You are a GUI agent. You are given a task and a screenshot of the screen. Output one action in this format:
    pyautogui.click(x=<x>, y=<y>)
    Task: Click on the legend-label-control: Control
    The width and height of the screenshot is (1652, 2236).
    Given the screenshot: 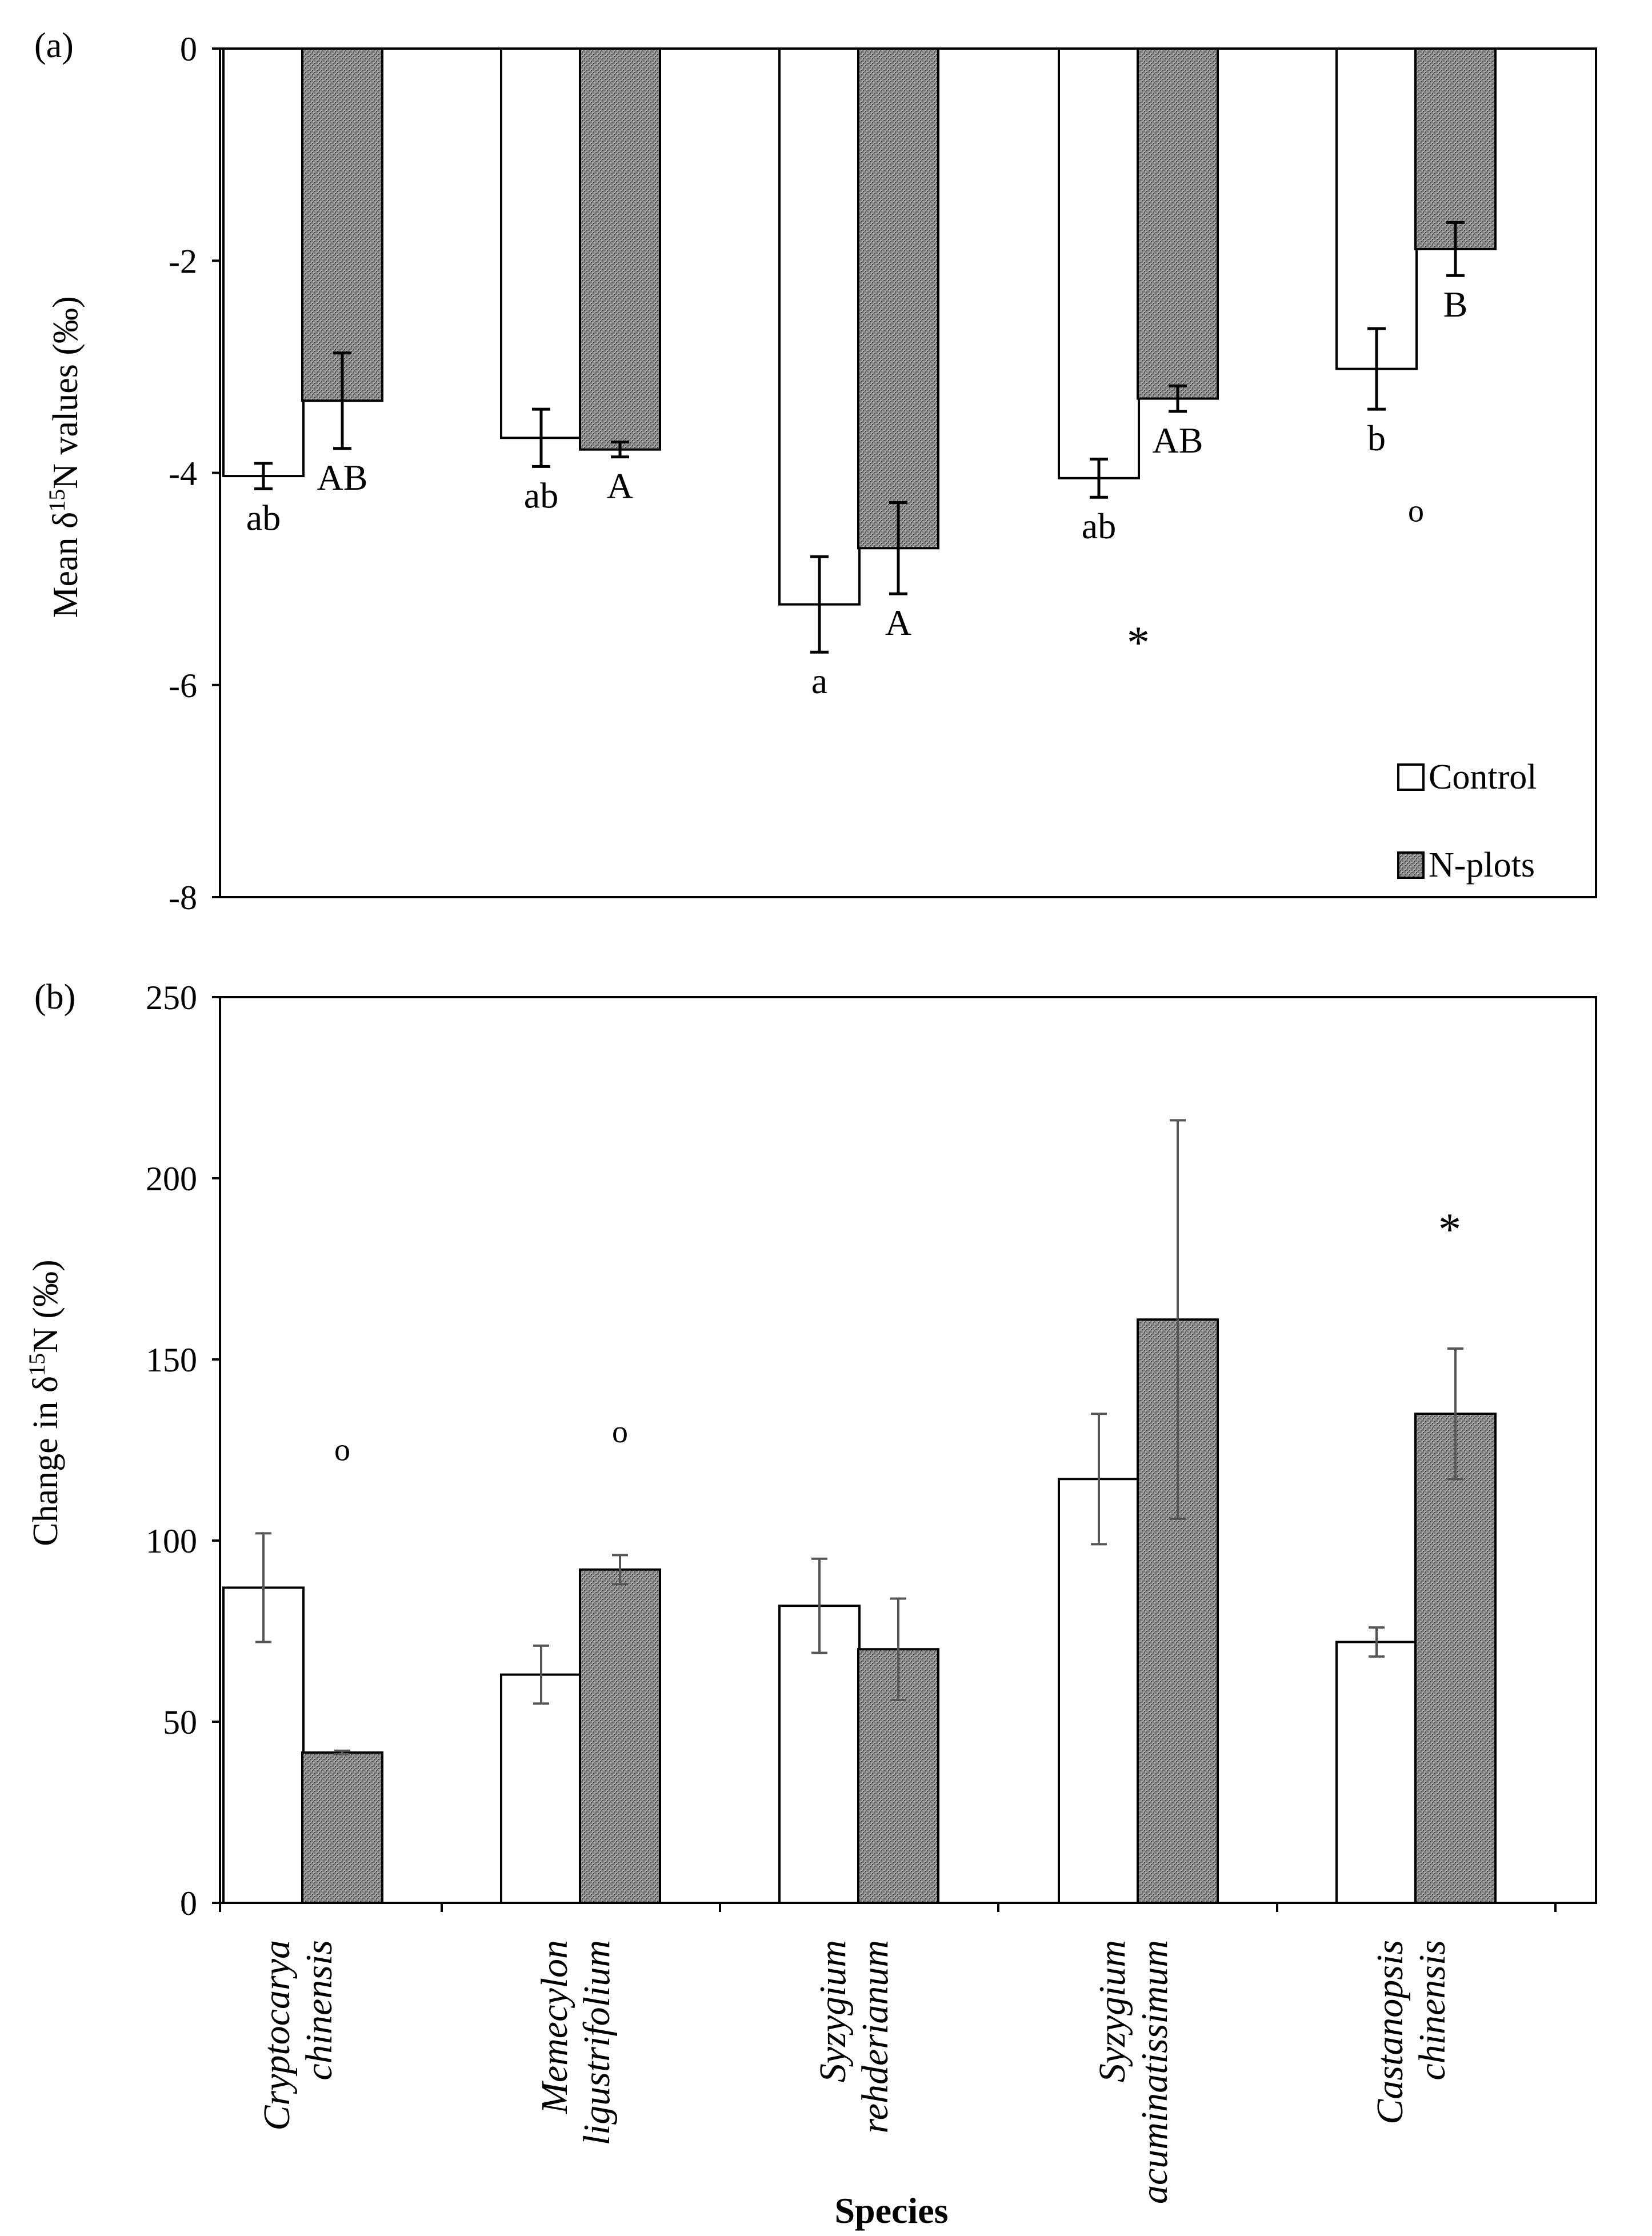 What is the action you would take?
    pyautogui.click(x=1483, y=777)
    